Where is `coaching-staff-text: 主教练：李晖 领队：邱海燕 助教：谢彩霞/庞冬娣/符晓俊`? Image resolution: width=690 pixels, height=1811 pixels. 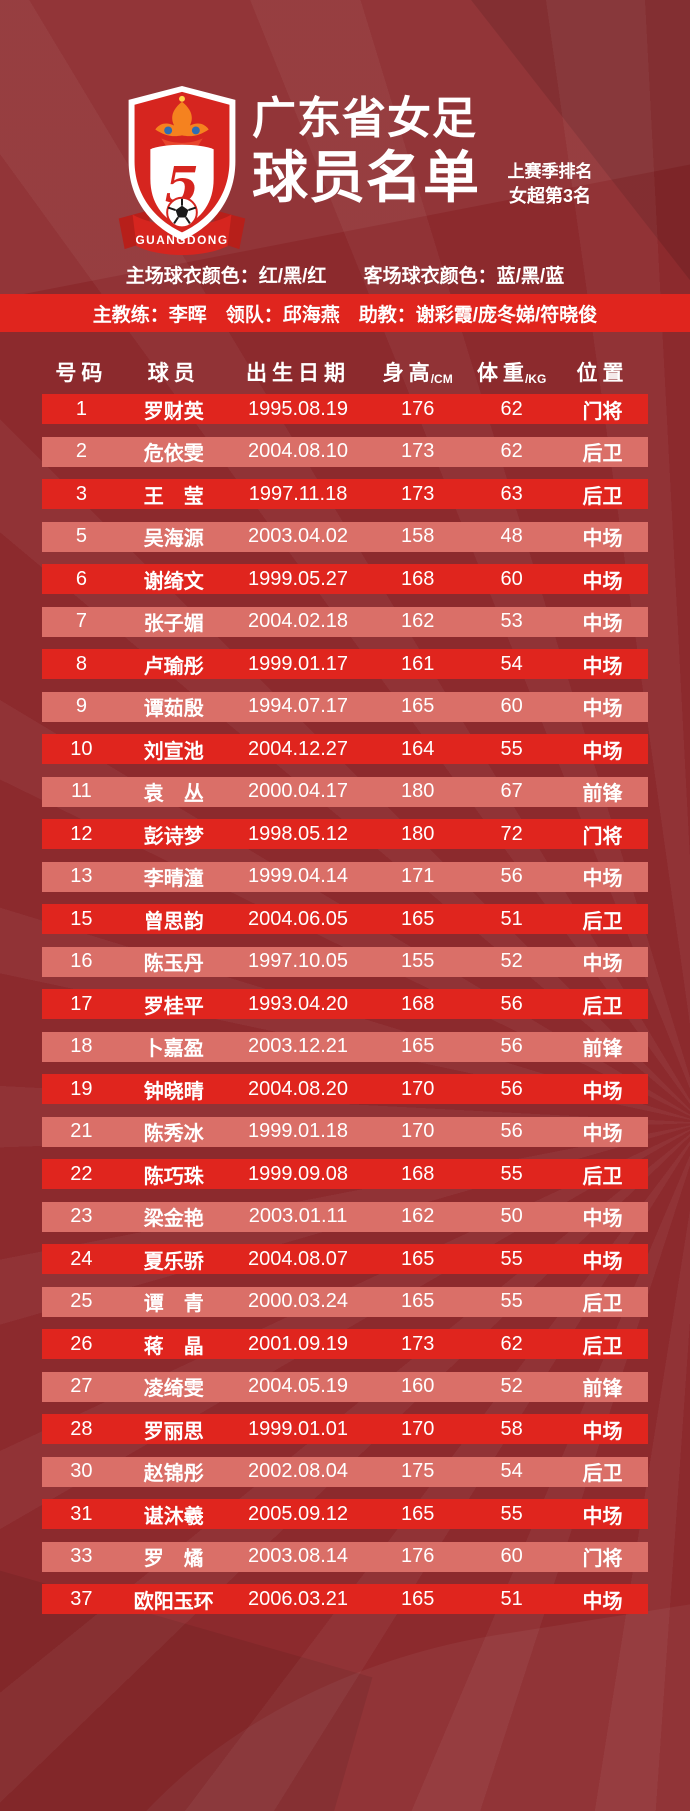
coaching-staff-text: 主教练：李晖 领队：邱海燕 助教：谢彩霞/庞冬娣/符晓俊 is located at coordinates (345, 315).